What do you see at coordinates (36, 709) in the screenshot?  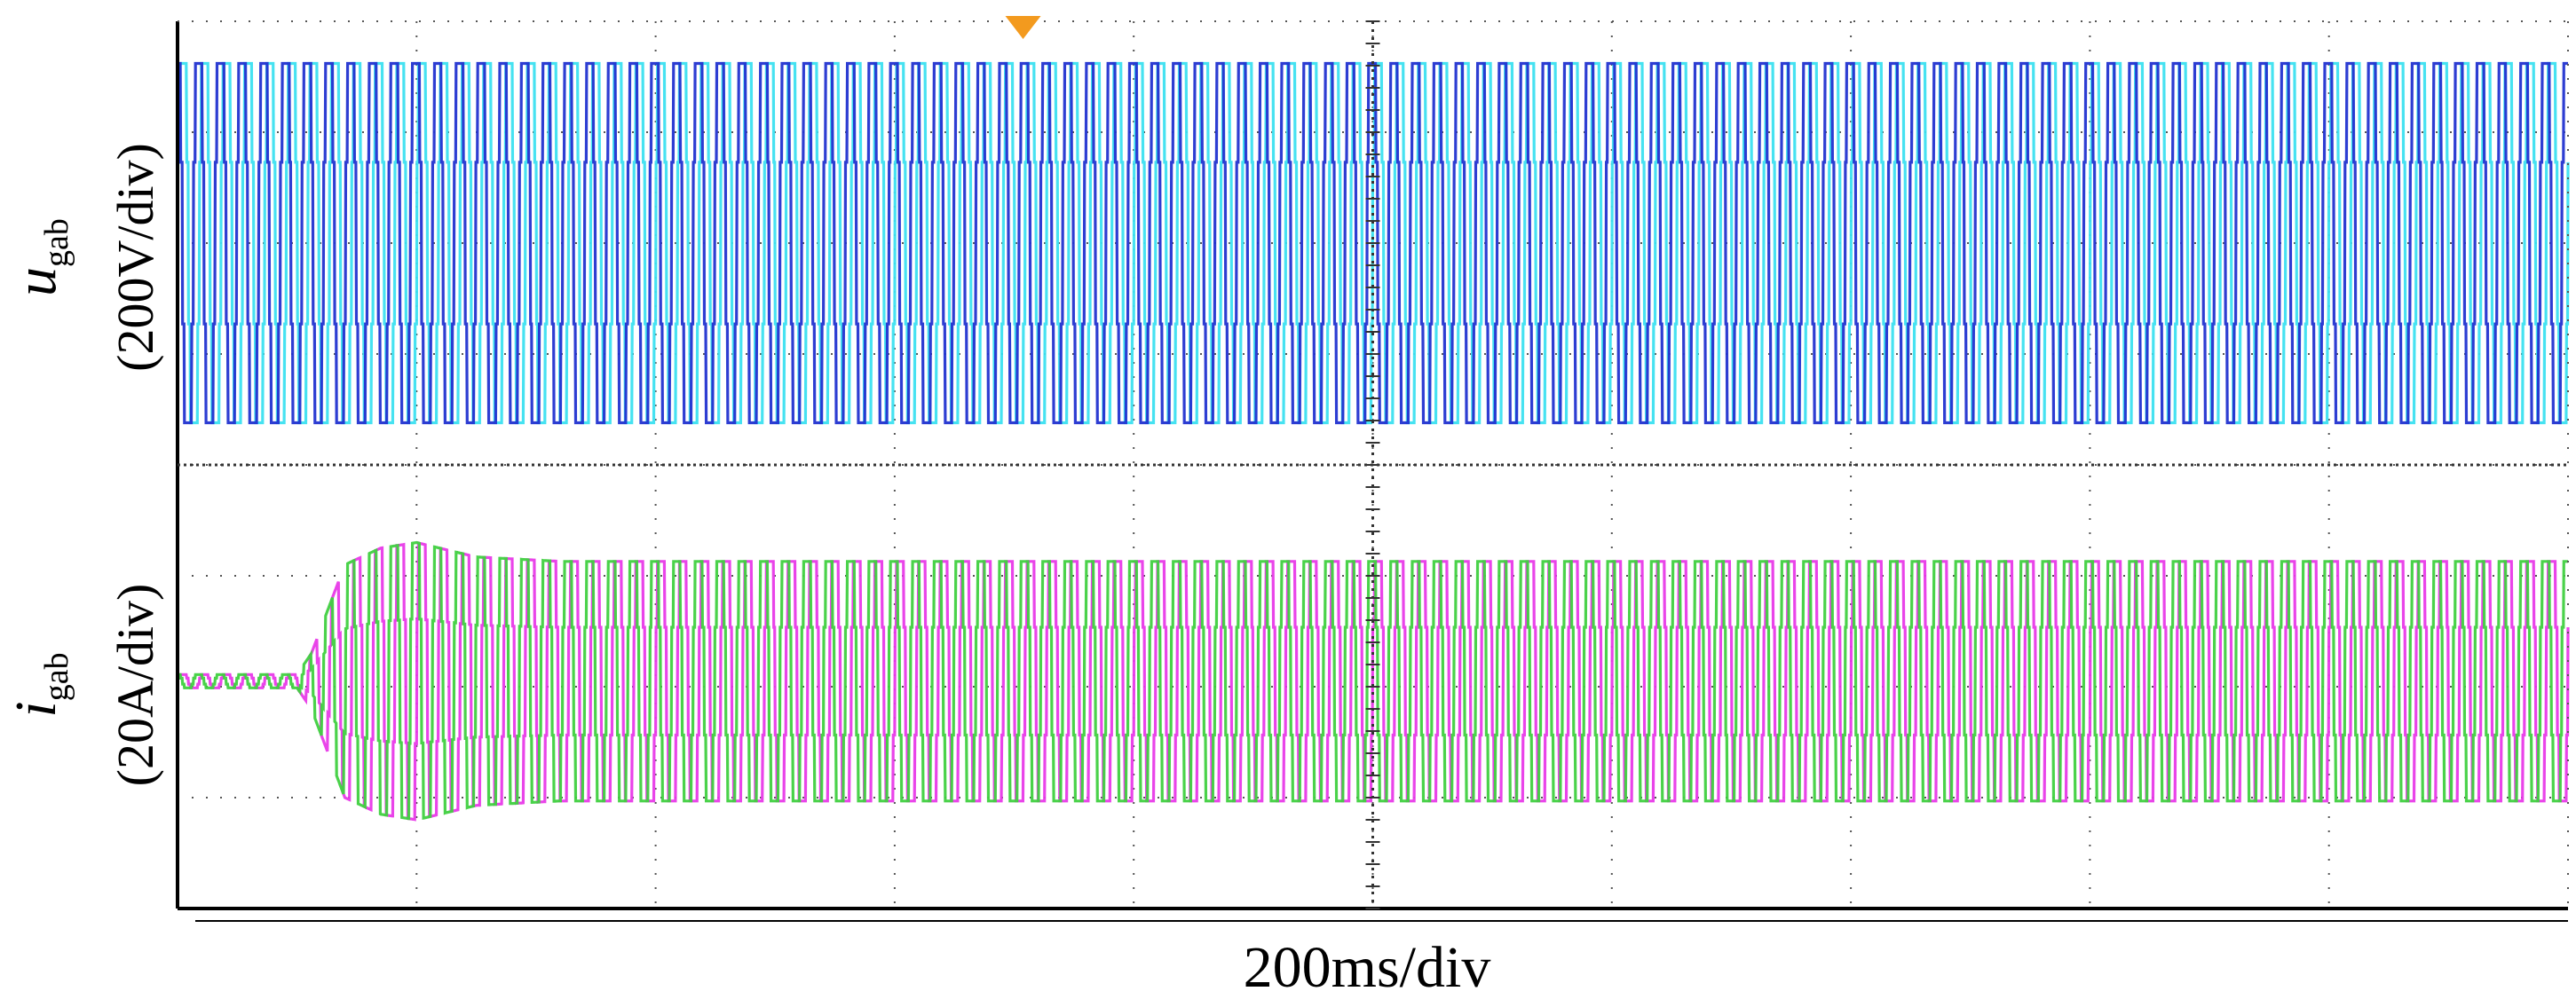 I see `current-label-variable: i` at bounding box center [36, 709].